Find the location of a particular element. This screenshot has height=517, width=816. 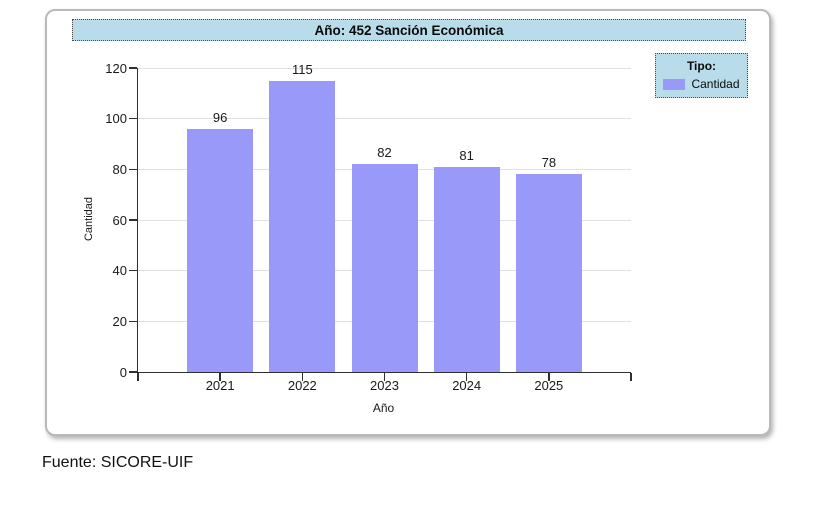

x-tick-label: 2024 is located at coordinates (467, 385).